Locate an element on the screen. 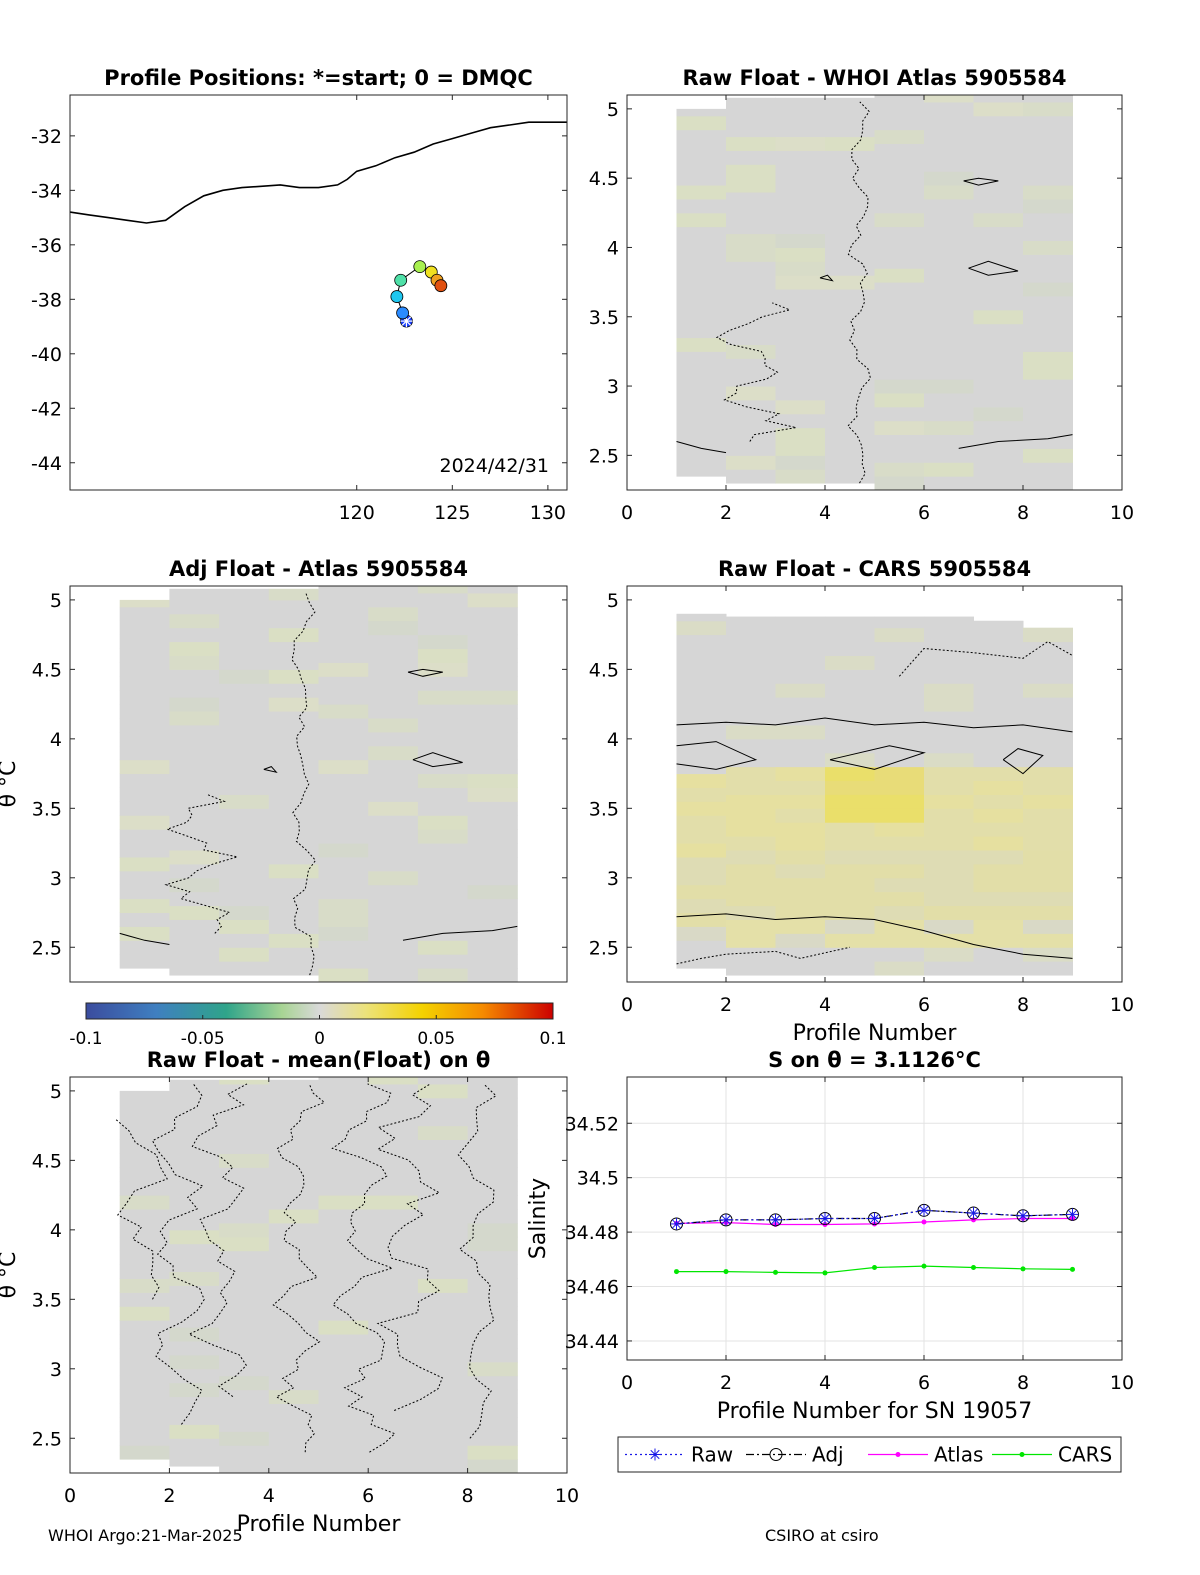 Image resolution: width=1200 pixels, height=1575 pixels. panel-1-xtick-label: 6 is located at coordinates (924, 513).